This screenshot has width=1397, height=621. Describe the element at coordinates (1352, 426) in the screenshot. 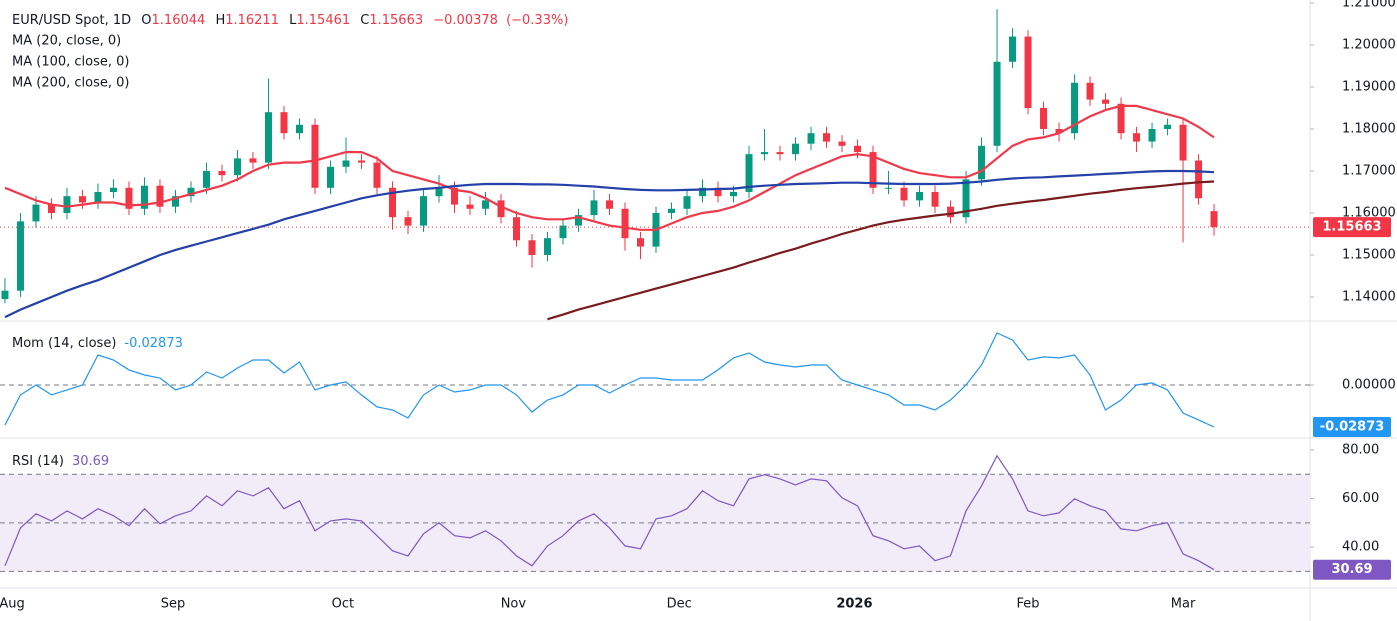

I see `last-value-badge: -0.02873` at that location.